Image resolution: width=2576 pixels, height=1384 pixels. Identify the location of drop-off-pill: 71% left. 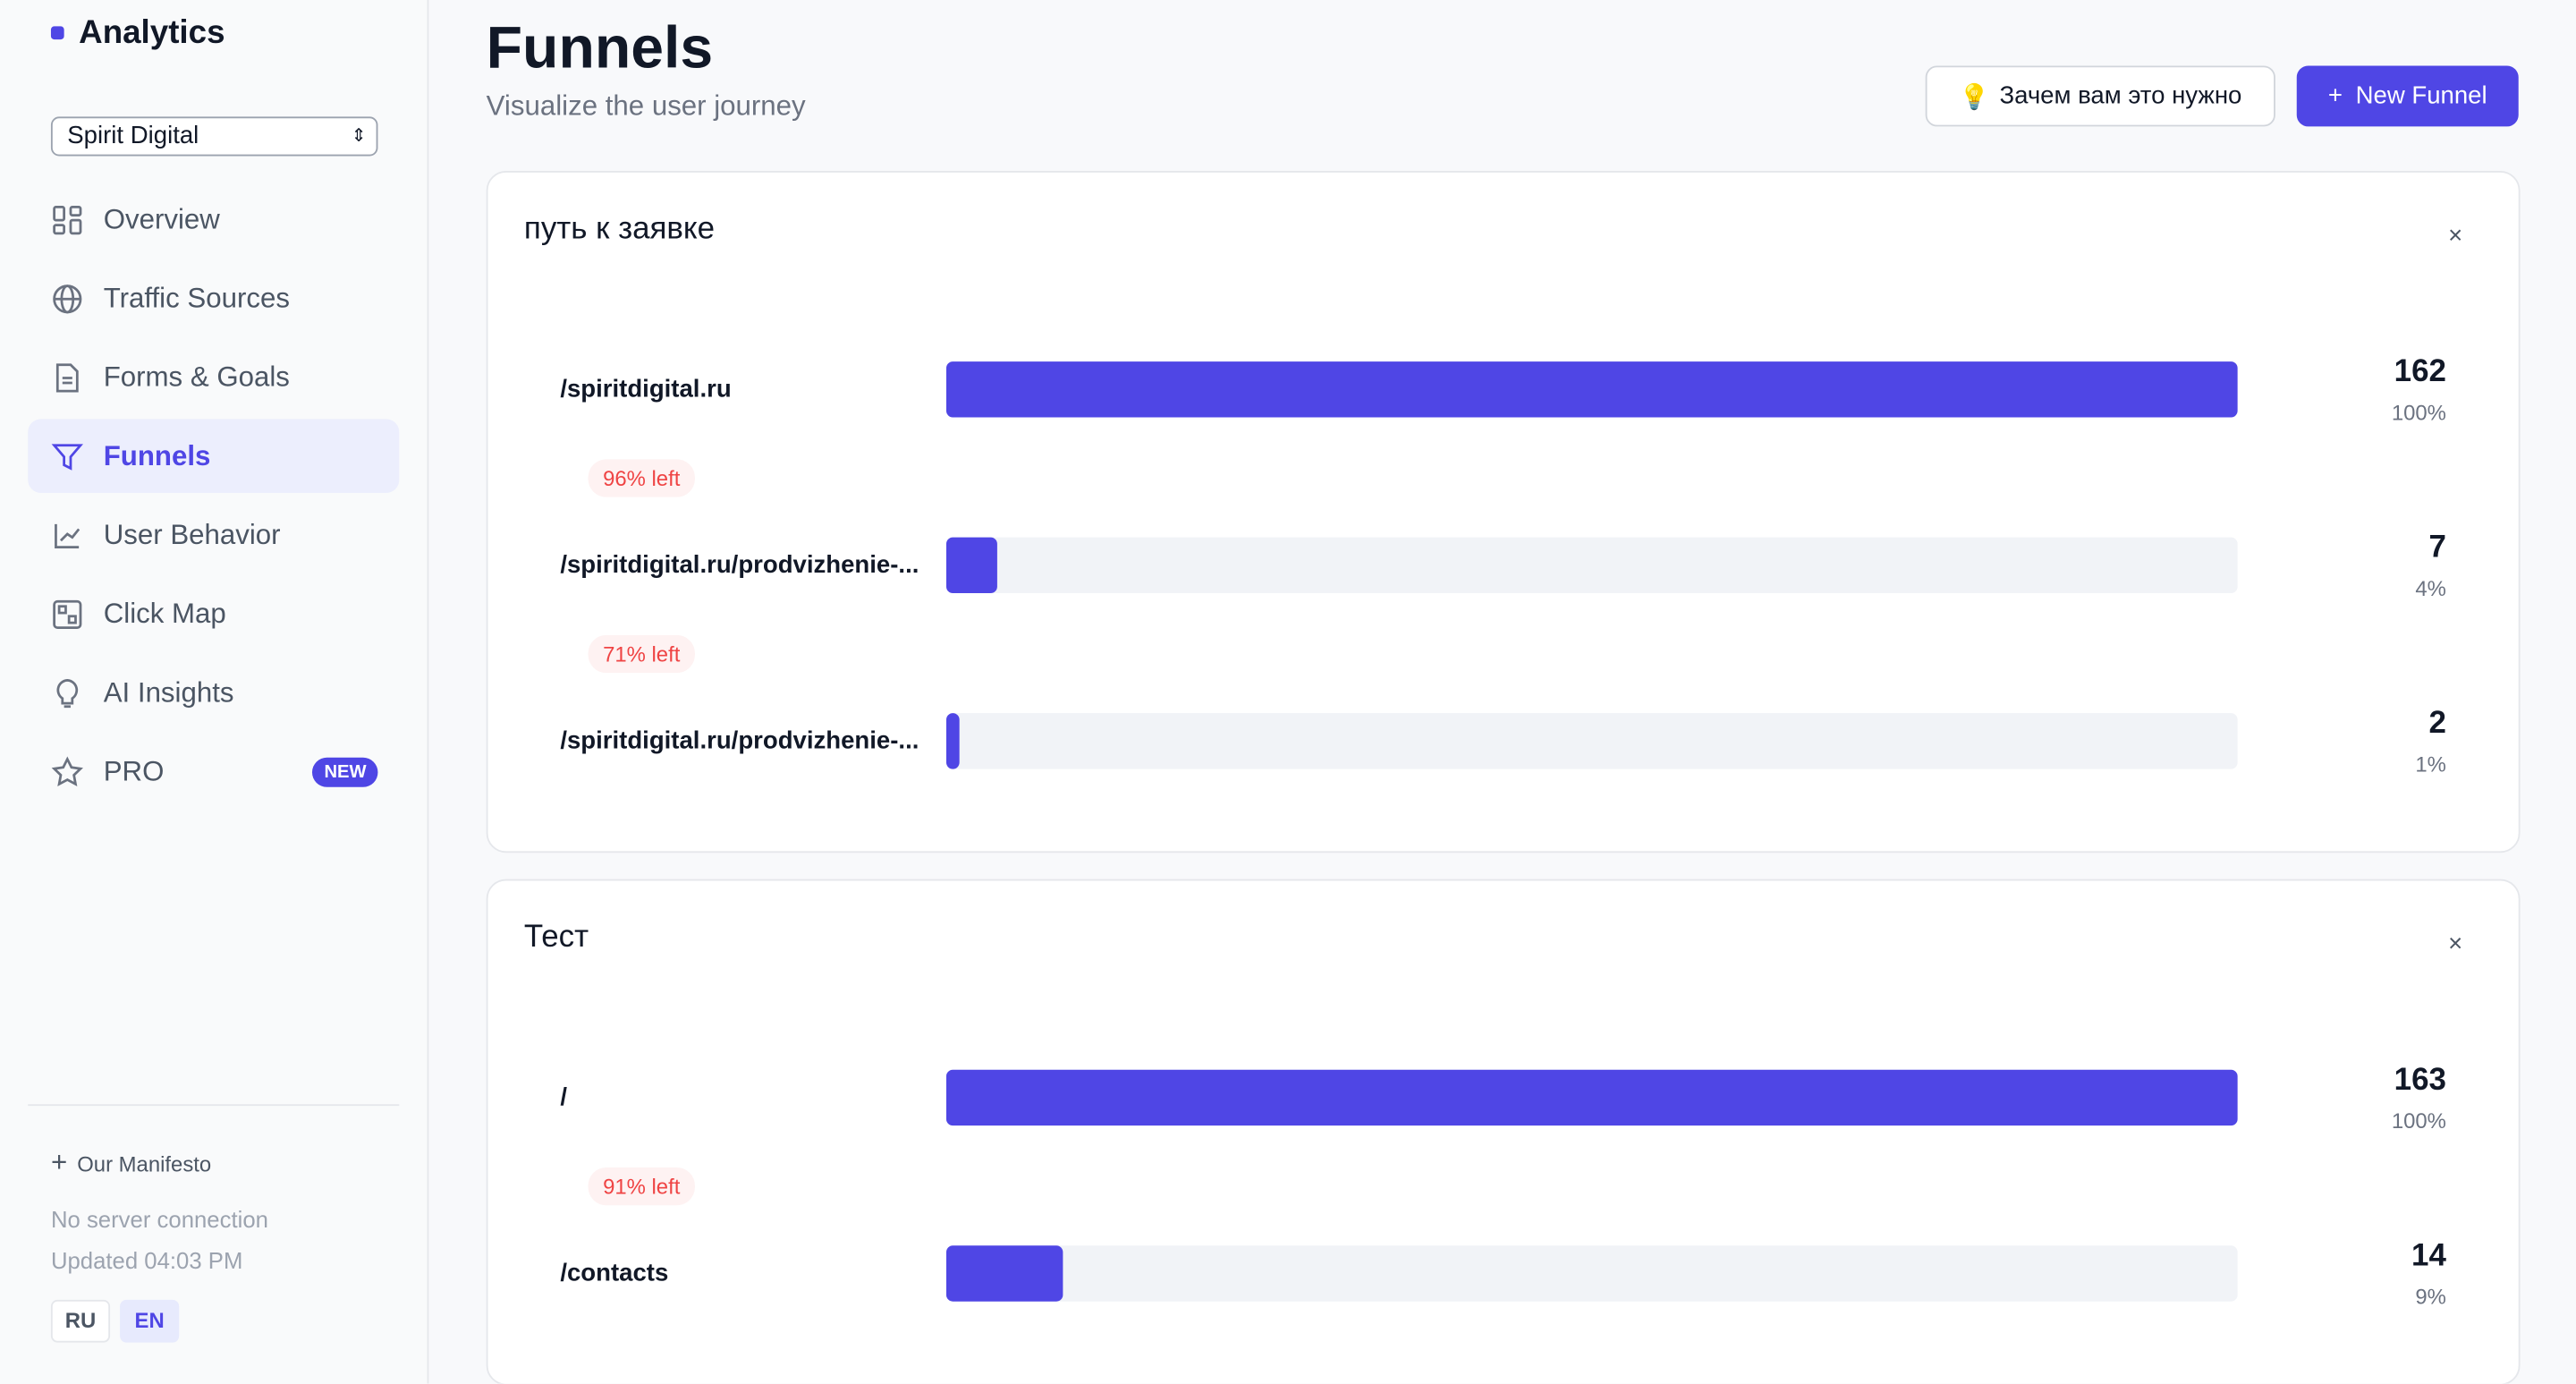
(641, 654).